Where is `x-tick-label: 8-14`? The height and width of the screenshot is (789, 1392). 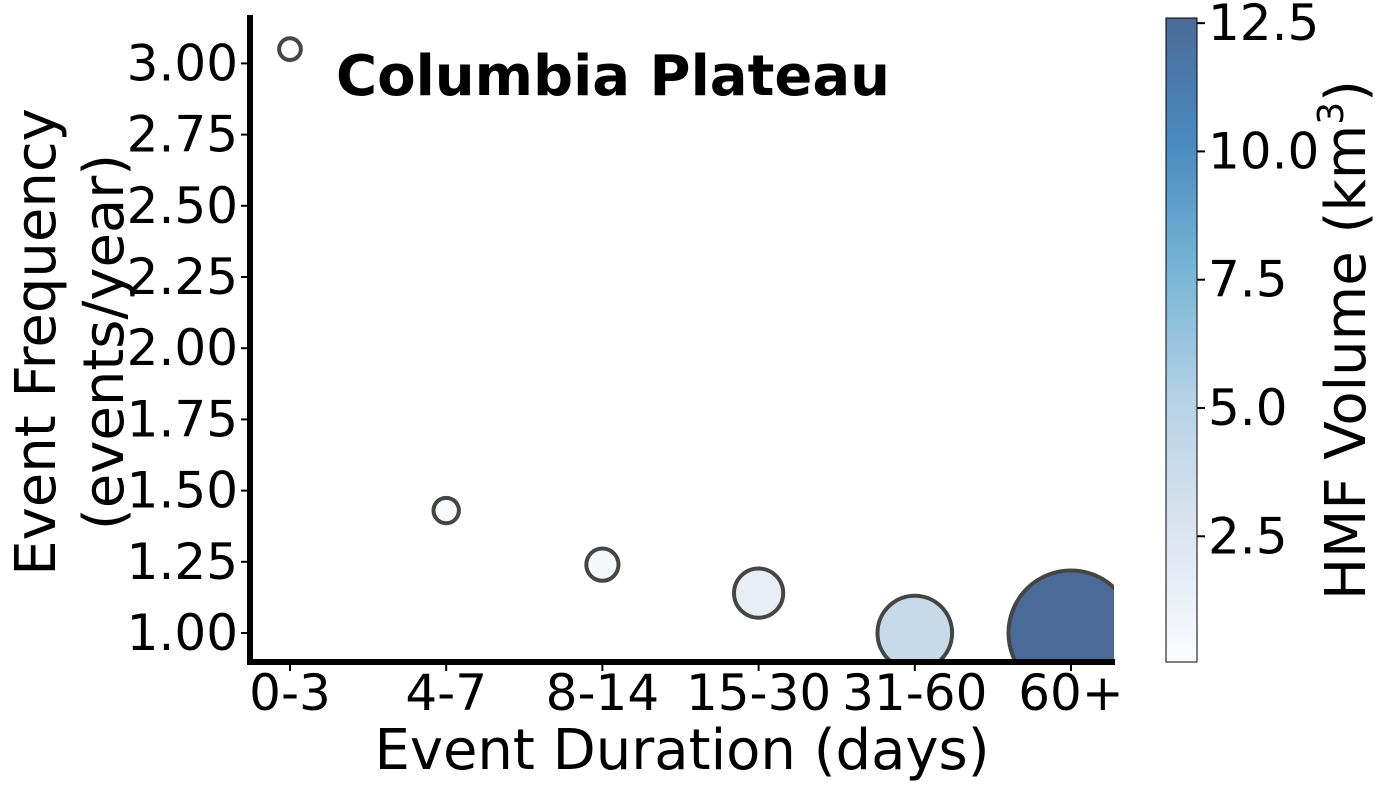 x-tick-label: 8-14 is located at coordinates (602, 693).